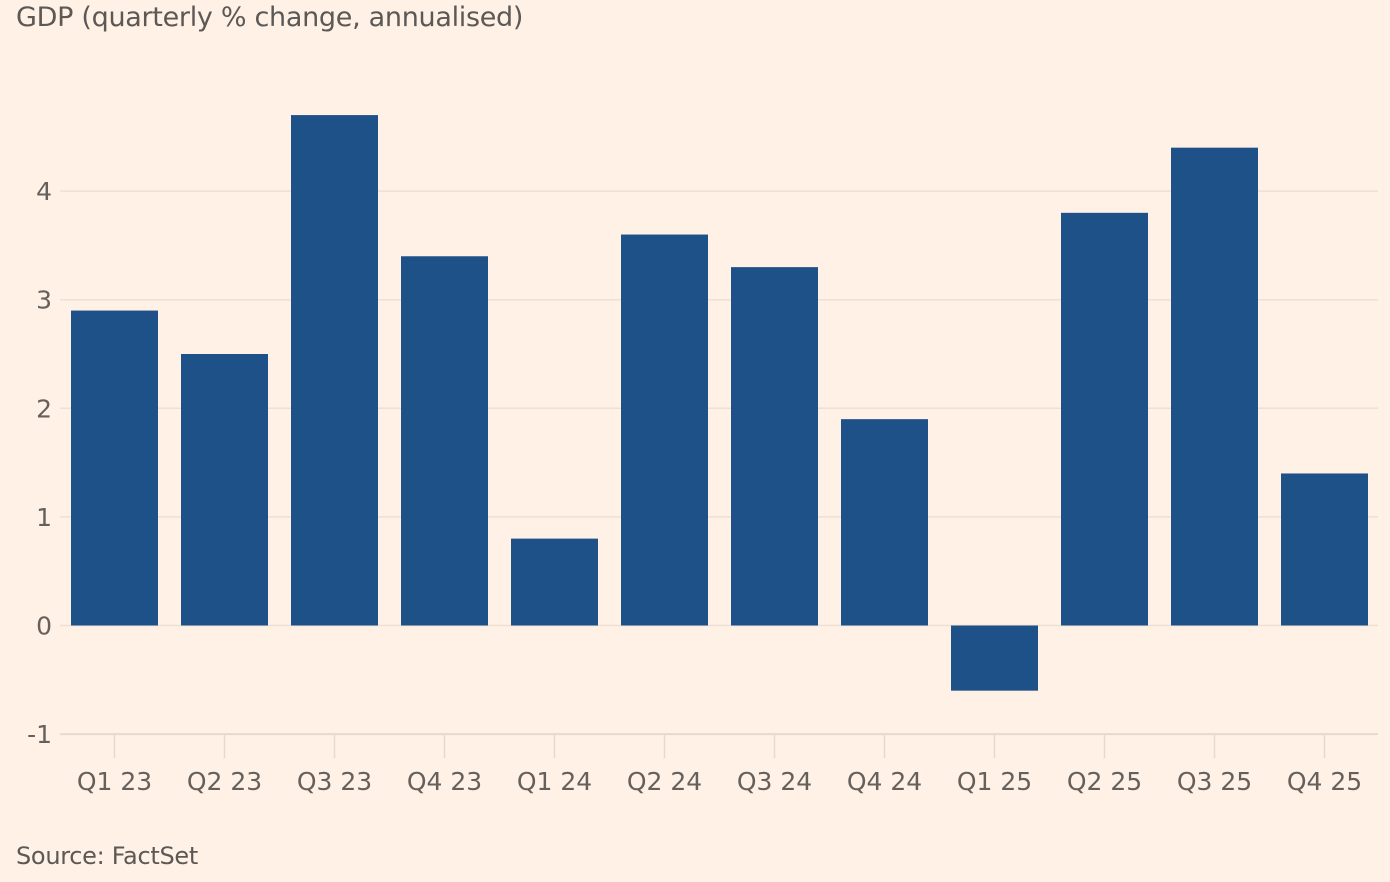  What do you see at coordinates (39, 463) in the screenshot?
I see `y-axis-ticks: -1 0 1 2 3 4` at bounding box center [39, 463].